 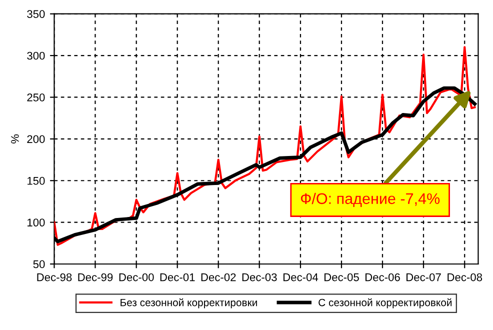 What do you see at coordinates (36, 222) in the screenshot?
I see `y-tick-label: 100` at bounding box center [36, 222].